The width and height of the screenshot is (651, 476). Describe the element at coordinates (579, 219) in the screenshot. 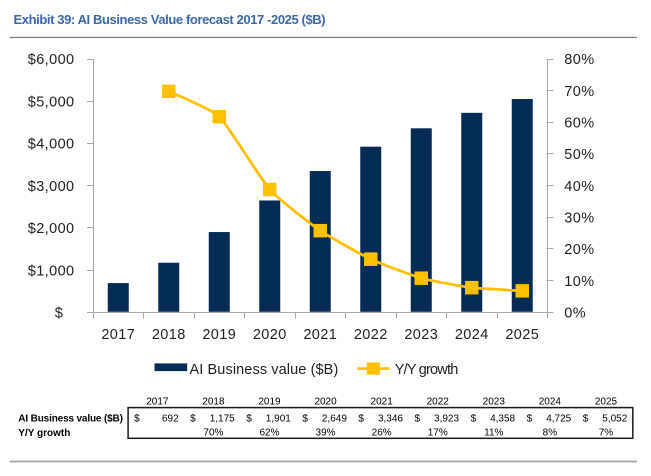

I see `svg-text: 30%` at that location.